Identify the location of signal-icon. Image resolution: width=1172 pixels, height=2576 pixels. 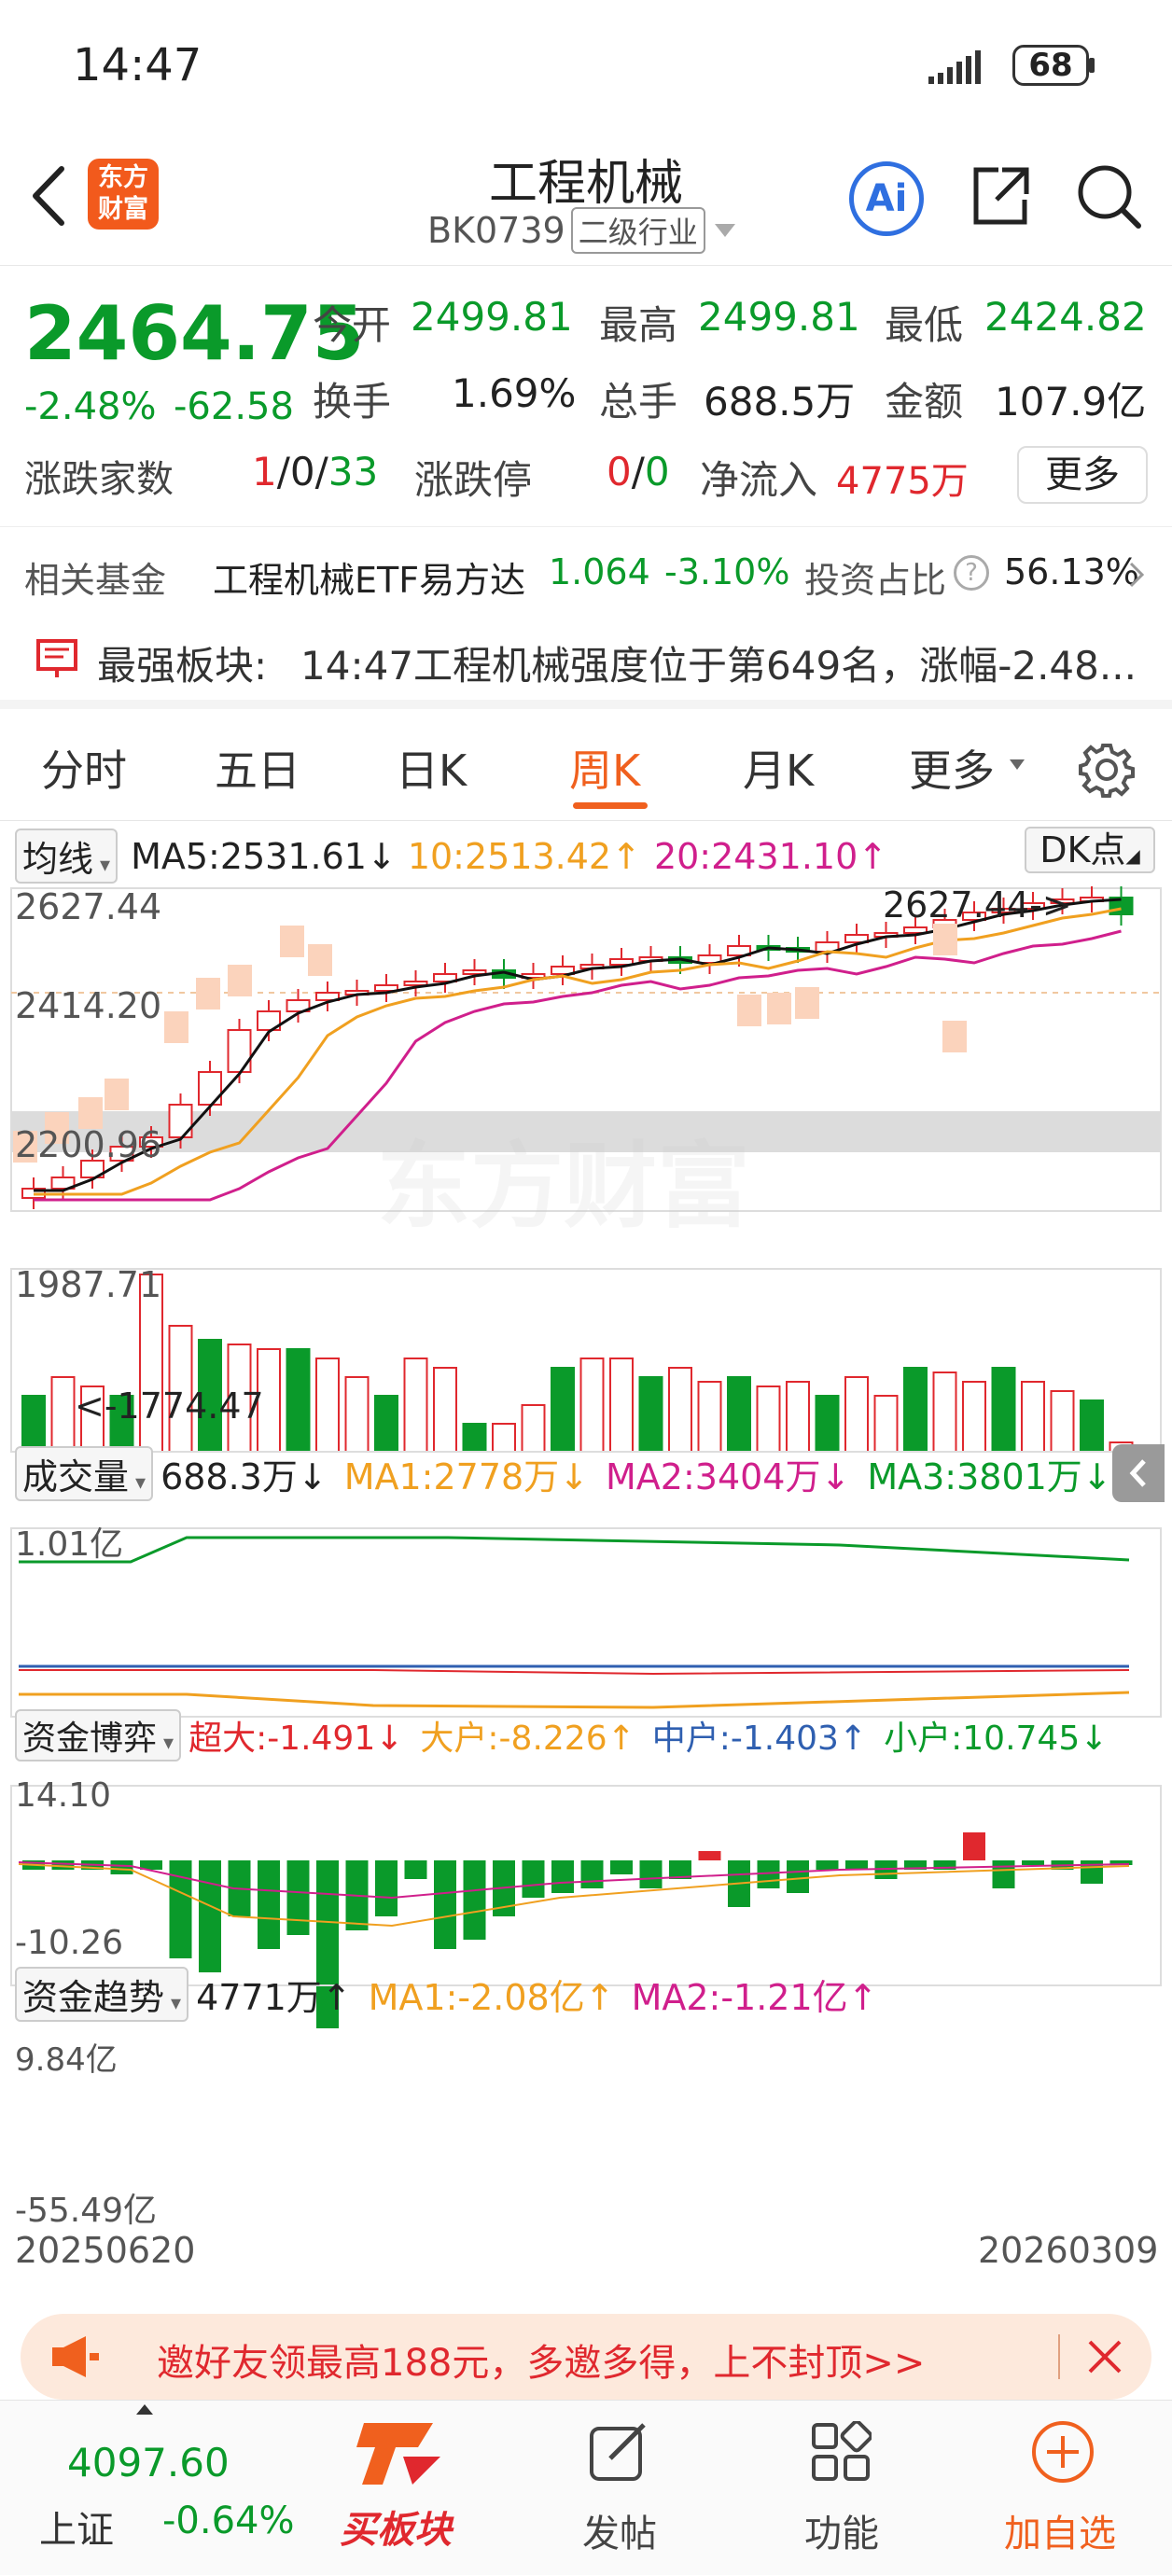
(962, 67).